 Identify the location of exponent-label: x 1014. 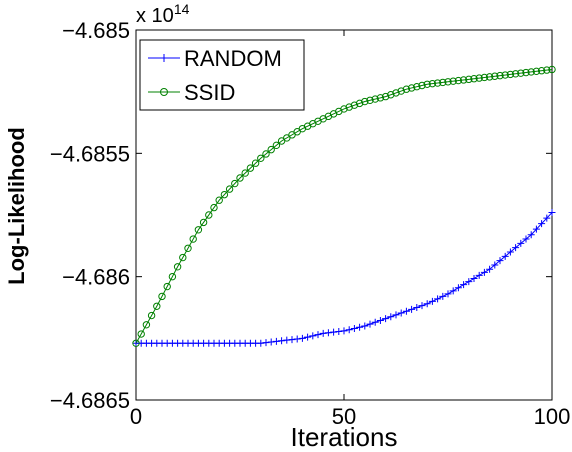
(163, 14).